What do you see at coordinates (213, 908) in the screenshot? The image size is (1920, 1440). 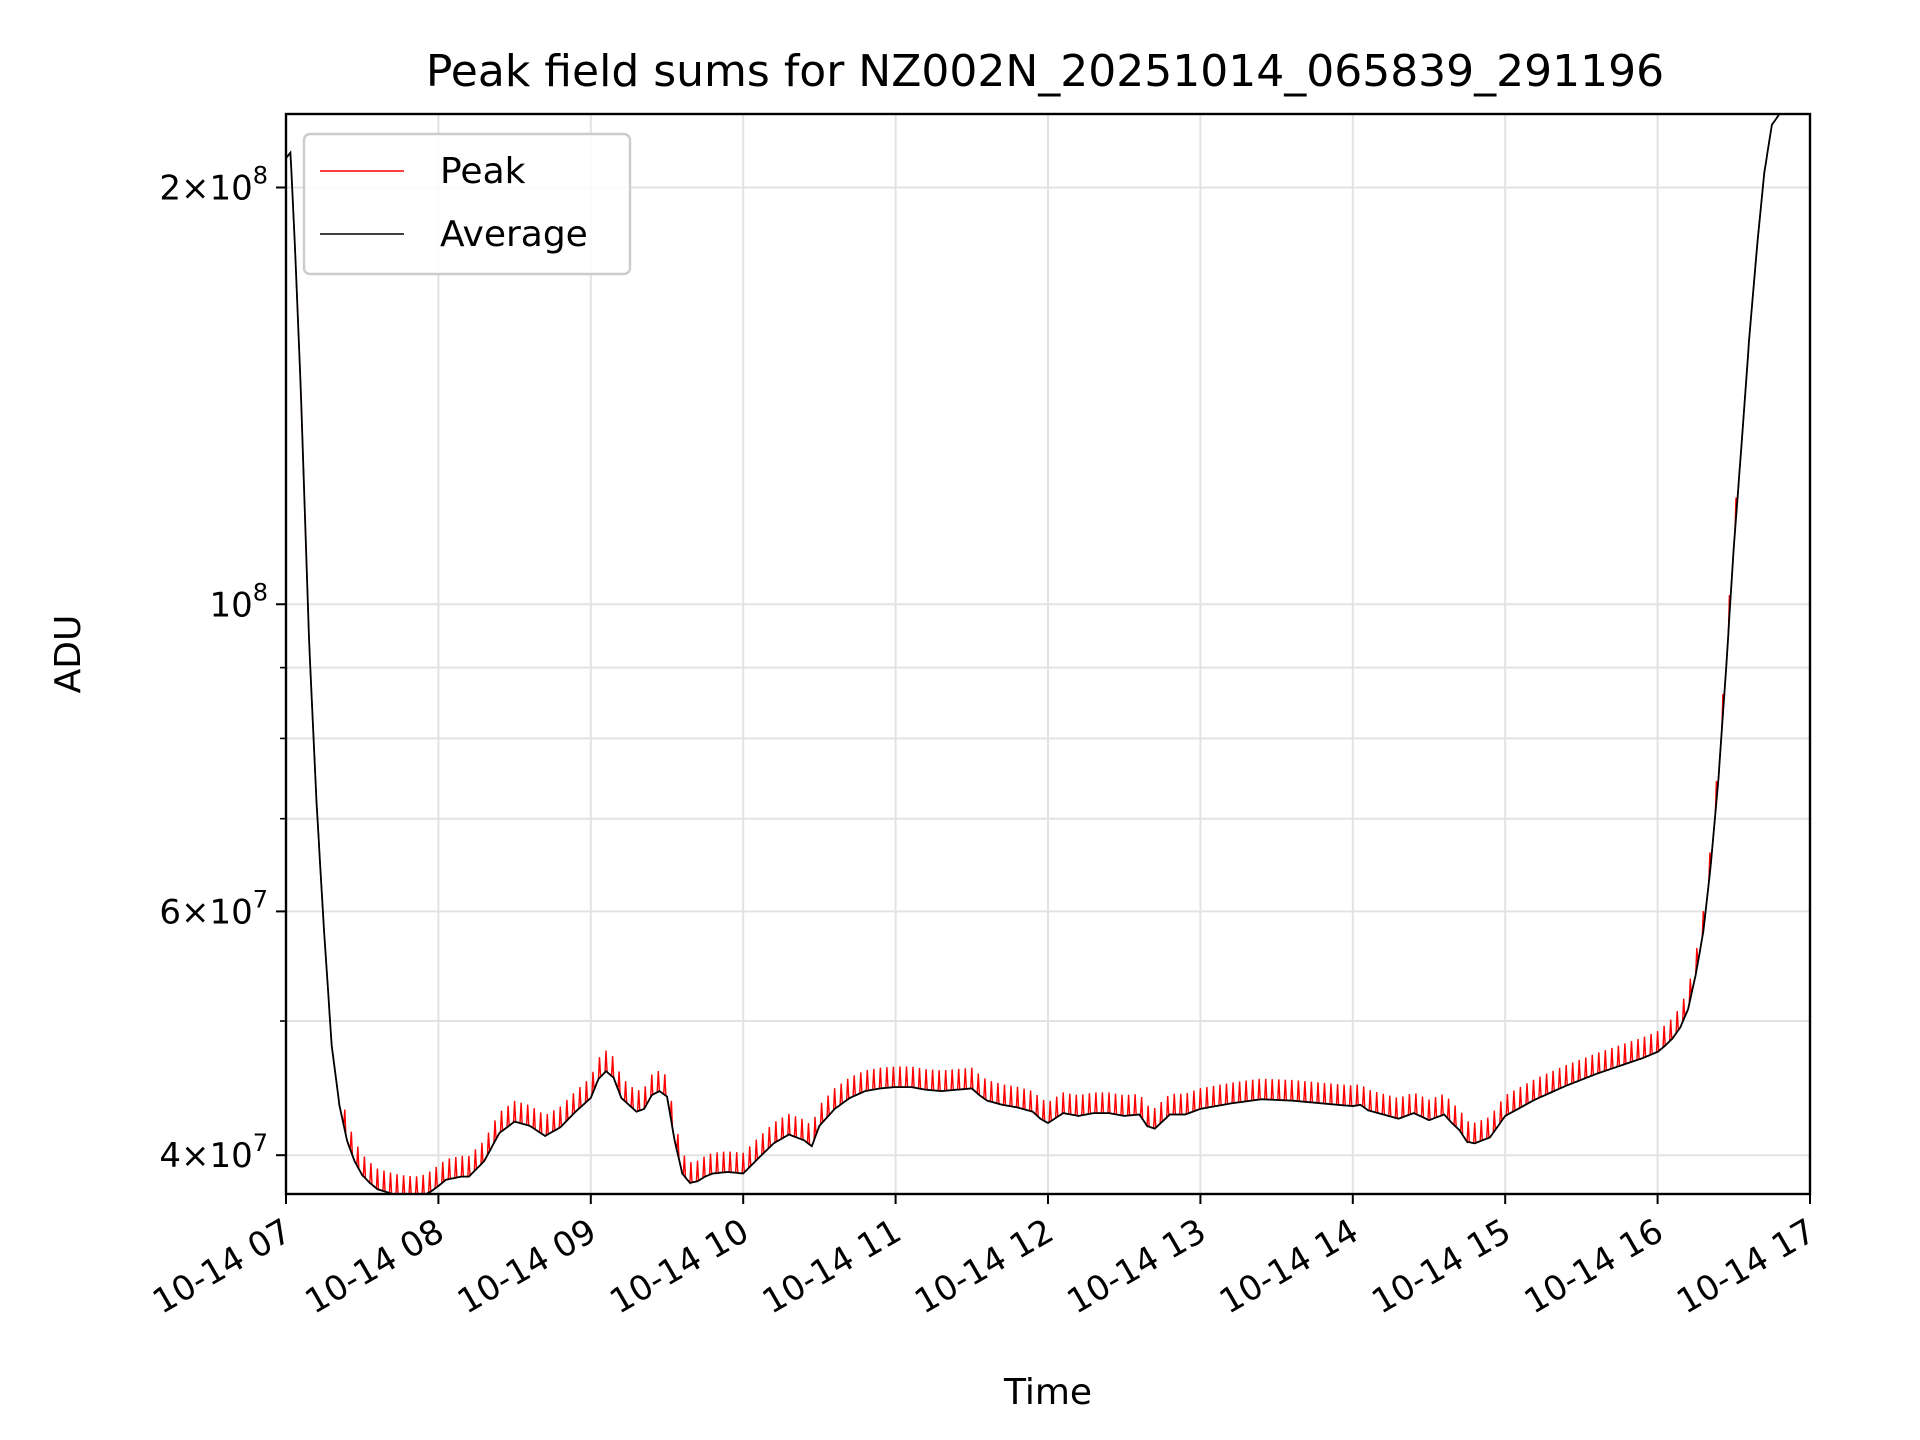 I see `y-tick-label: 6×107` at bounding box center [213, 908].